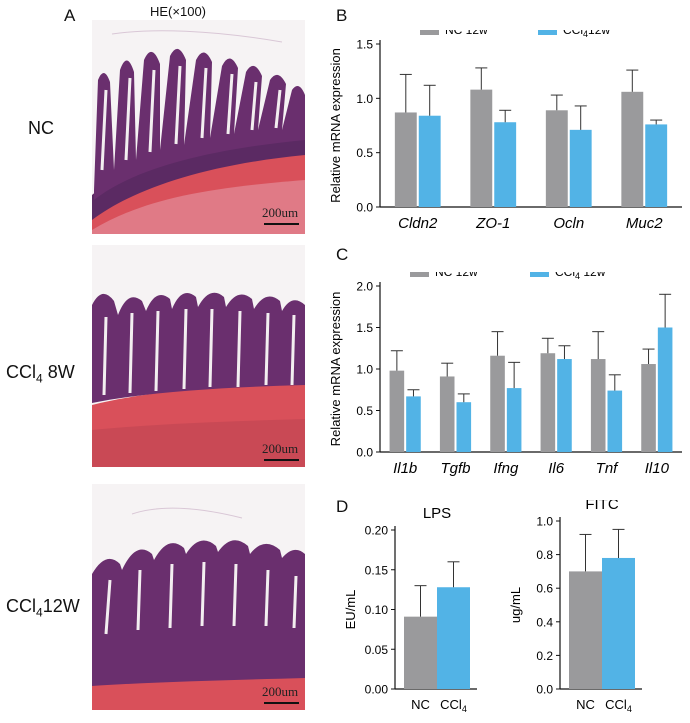  What do you see at coordinates (544, 522) in the screenshot?
I see `chart-d2-y-tick-label: 1.0` at bounding box center [544, 522].